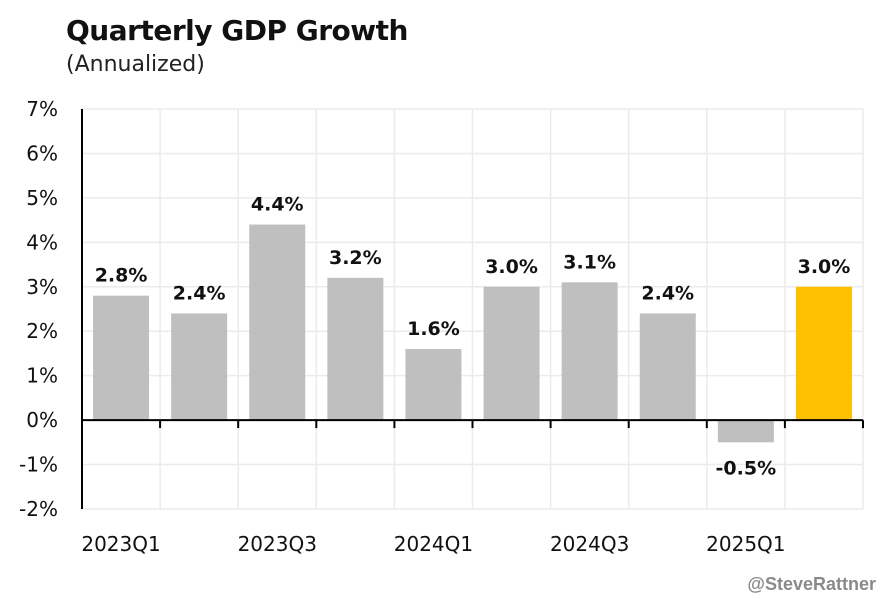 Image resolution: width=886 pixels, height=601 pixels. What do you see at coordinates (121, 276) in the screenshot?
I see `data-label: 2.8%` at bounding box center [121, 276].